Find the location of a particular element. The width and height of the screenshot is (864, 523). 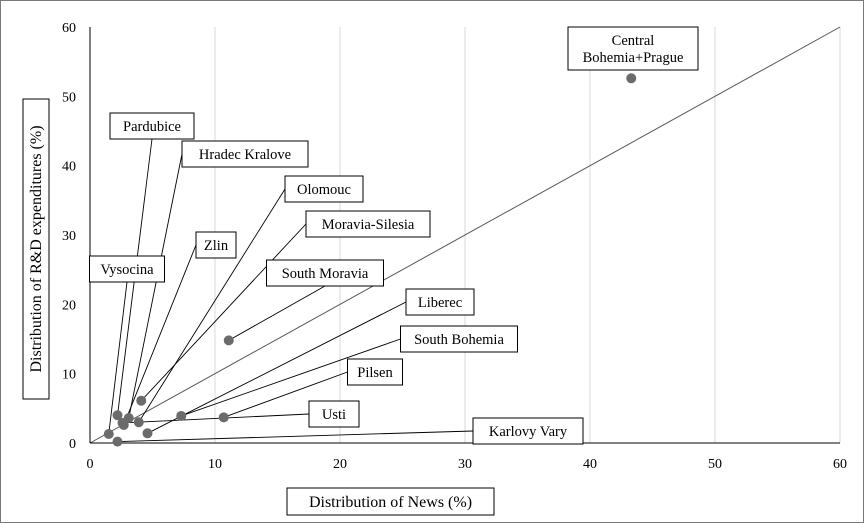

leader-line-liberec is located at coordinates (277, 367).